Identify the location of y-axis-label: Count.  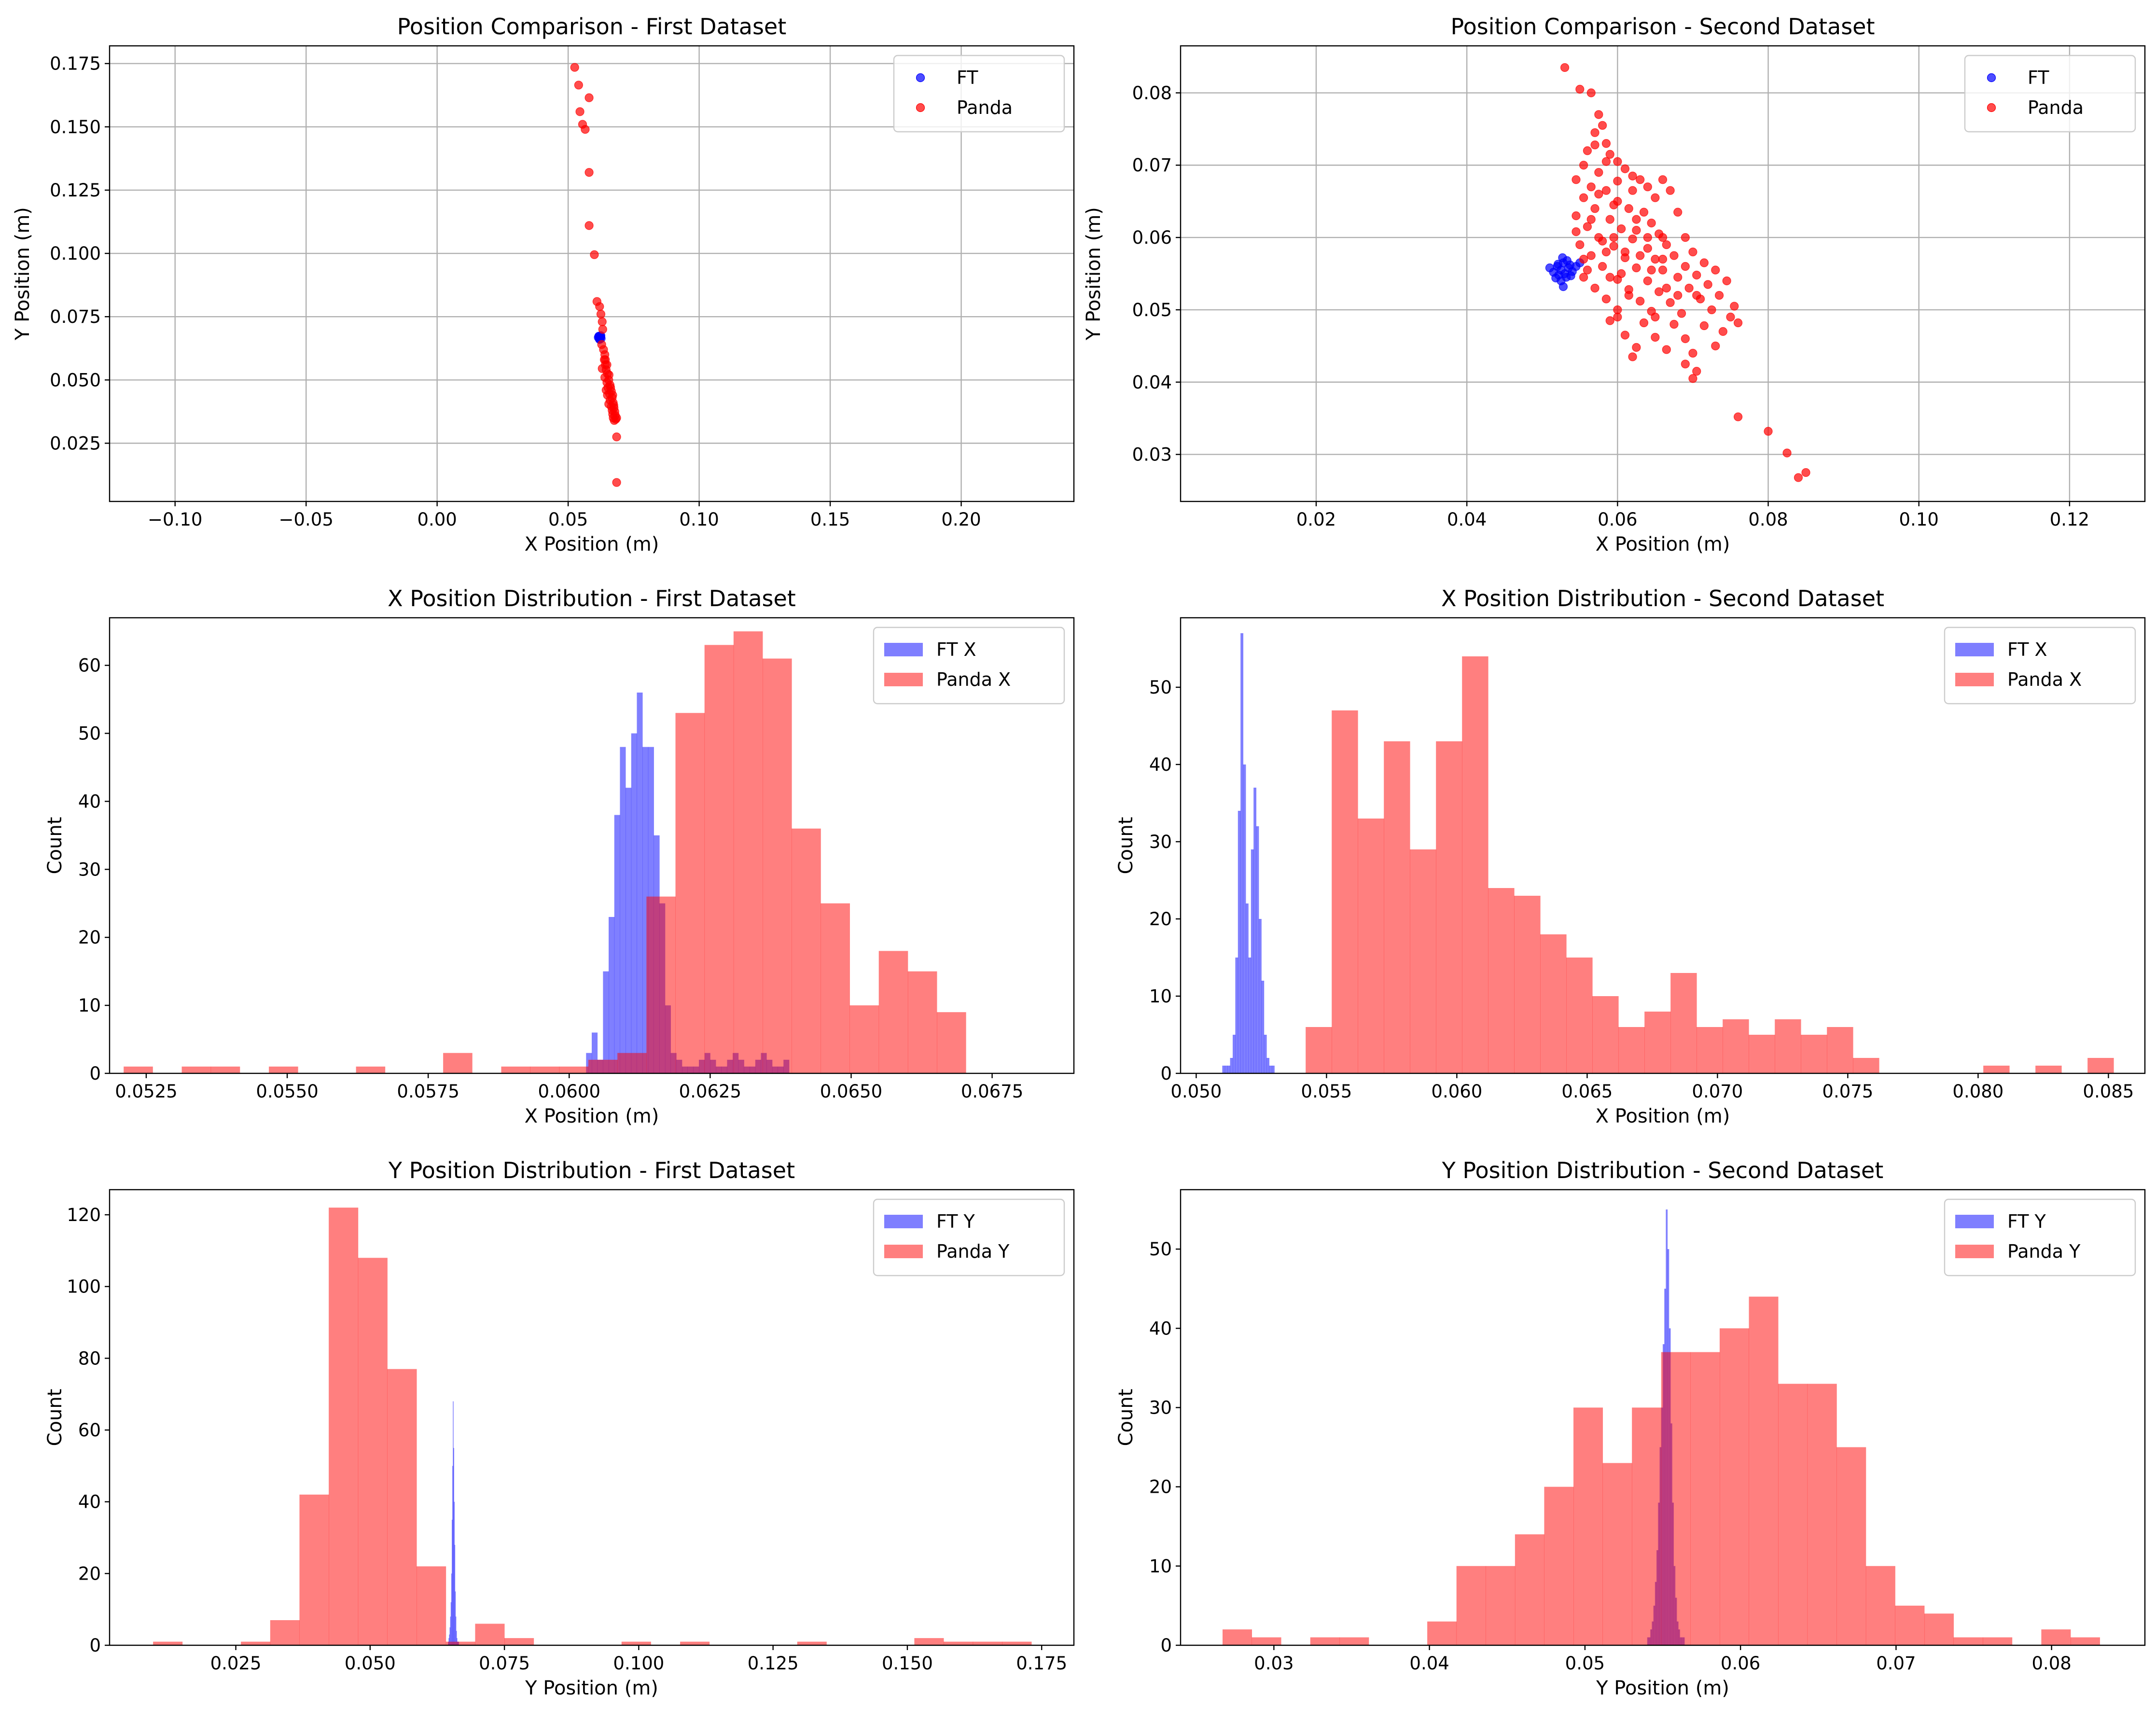
(55, 1417).